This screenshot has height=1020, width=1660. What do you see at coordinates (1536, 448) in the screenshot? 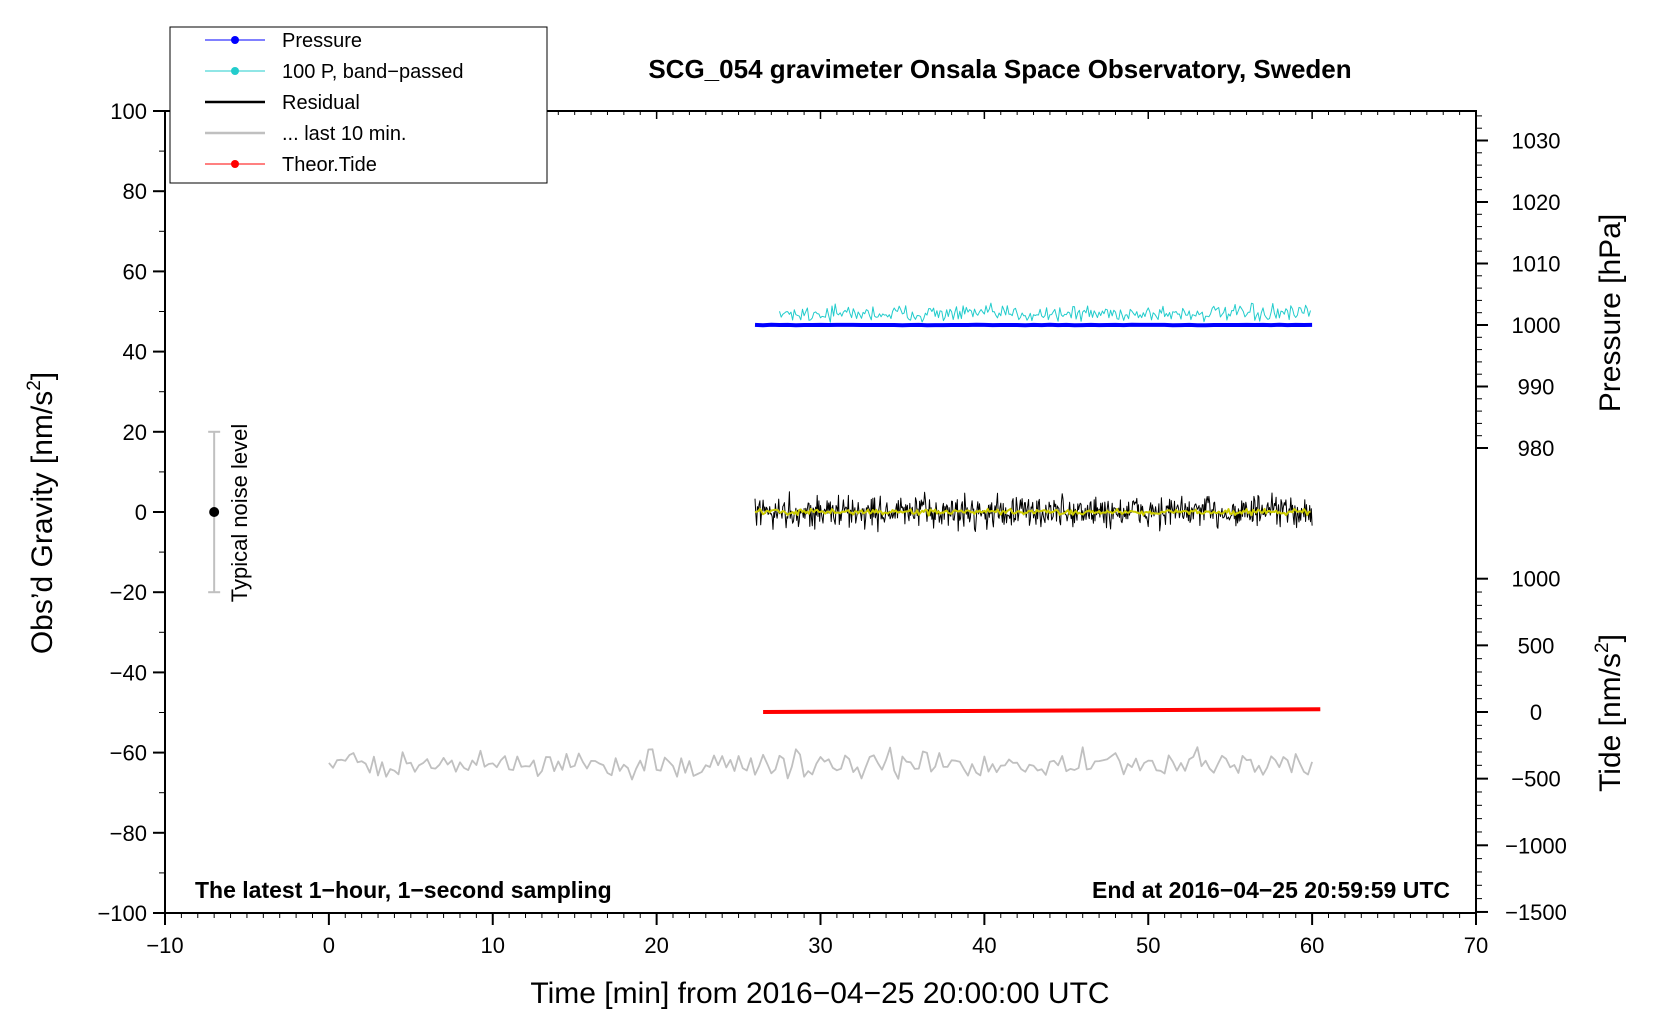
I see `pressure-tick-label: 980` at bounding box center [1536, 448].